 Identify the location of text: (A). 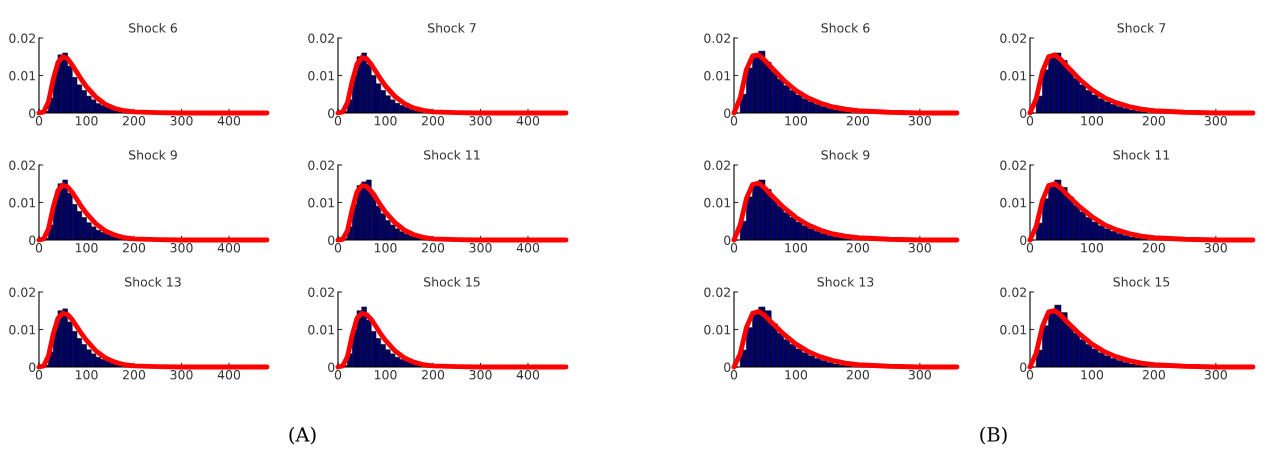
(302, 435).